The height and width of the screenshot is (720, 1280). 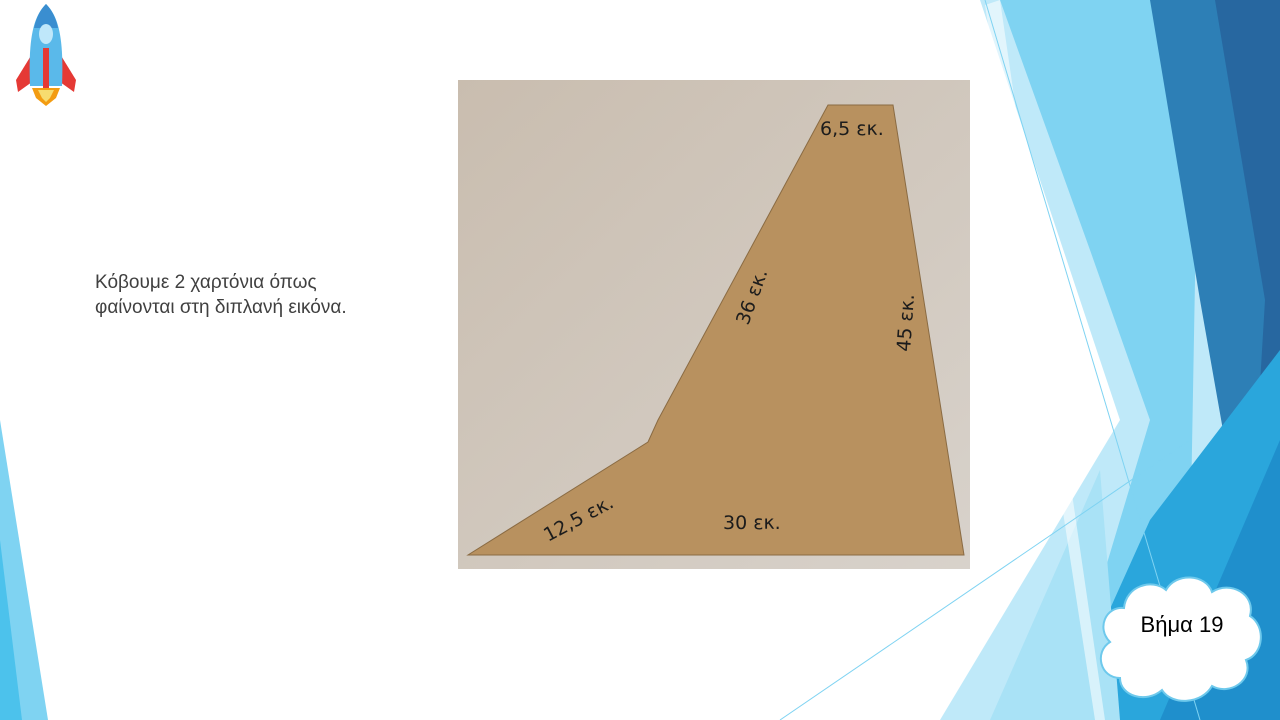 I want to click on rocket-icon, so click(x=46, y=55).